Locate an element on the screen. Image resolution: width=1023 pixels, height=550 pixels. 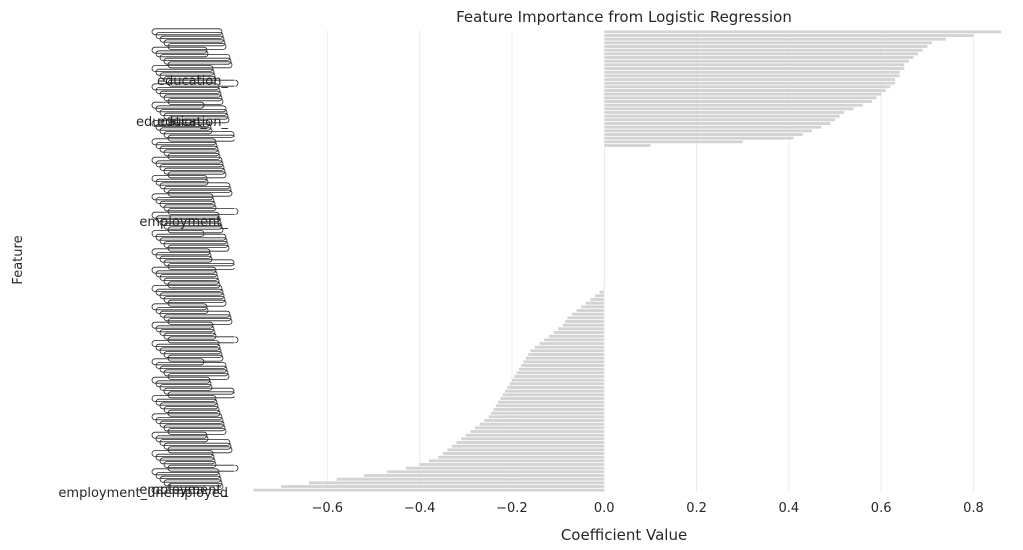
y-feature-label: employment_ is located at coordinates (183, 222).